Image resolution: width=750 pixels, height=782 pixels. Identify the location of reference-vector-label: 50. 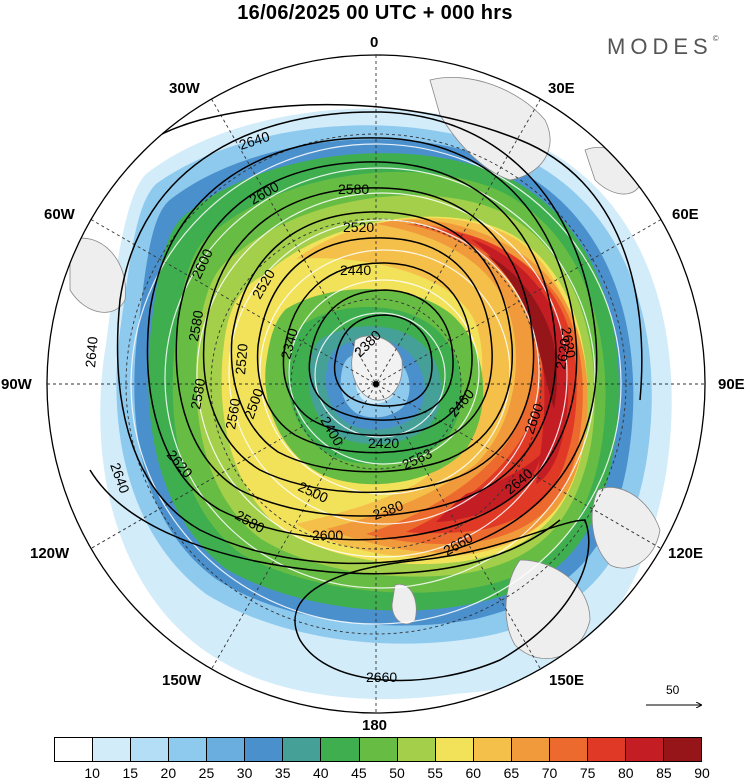
(673, 690).